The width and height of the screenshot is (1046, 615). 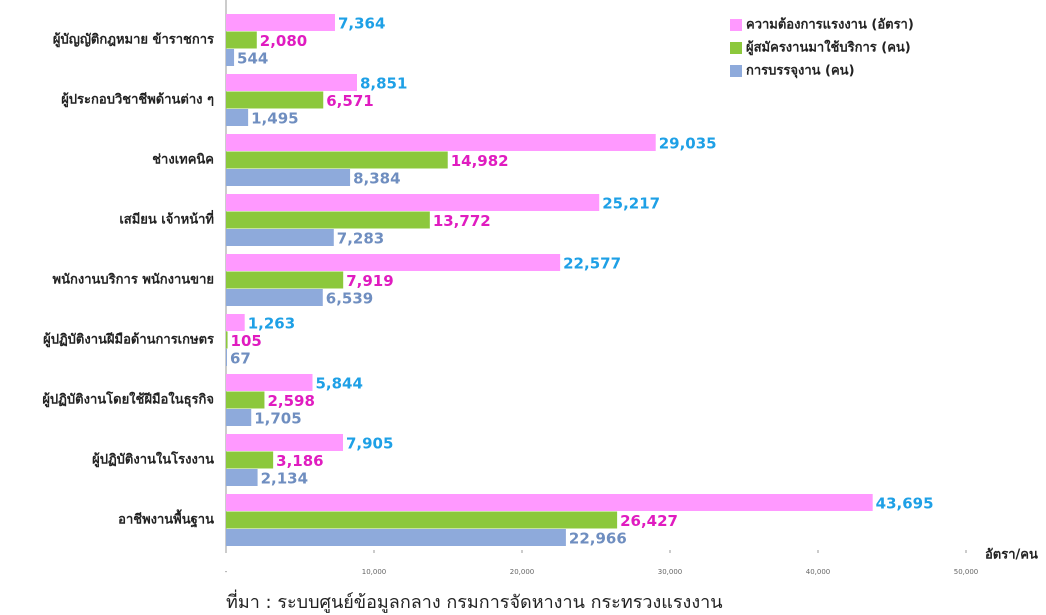 I want to click on x-tick-label: -, so click(x=226, y=572).